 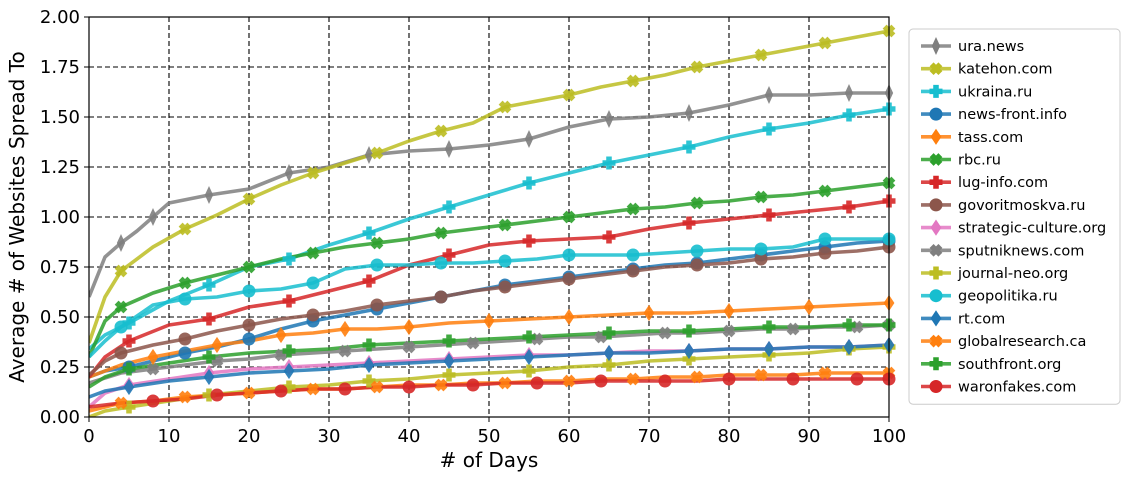 I want to click on legend-label: strategic-culture.org, so click(x=1032, y=229).